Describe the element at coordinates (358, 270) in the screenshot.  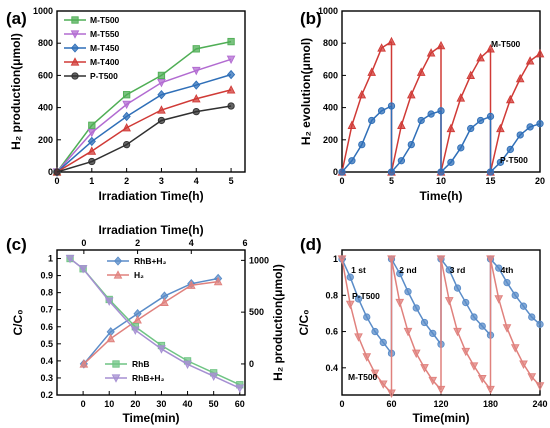
I see `cycle-label: 1 st` at that location.